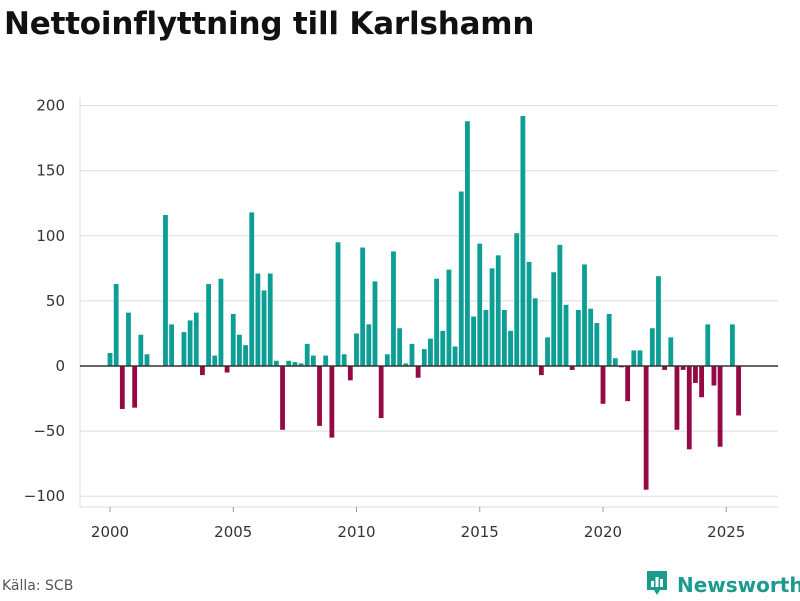 Image resolution: width=800 pixels, height=601 pixels. What do you see at coordinates (44, 301) in the screenshot?
I see `y-axis-ticks: −100 −50 0 50 100 150 200` at bounding box center [44, 301].